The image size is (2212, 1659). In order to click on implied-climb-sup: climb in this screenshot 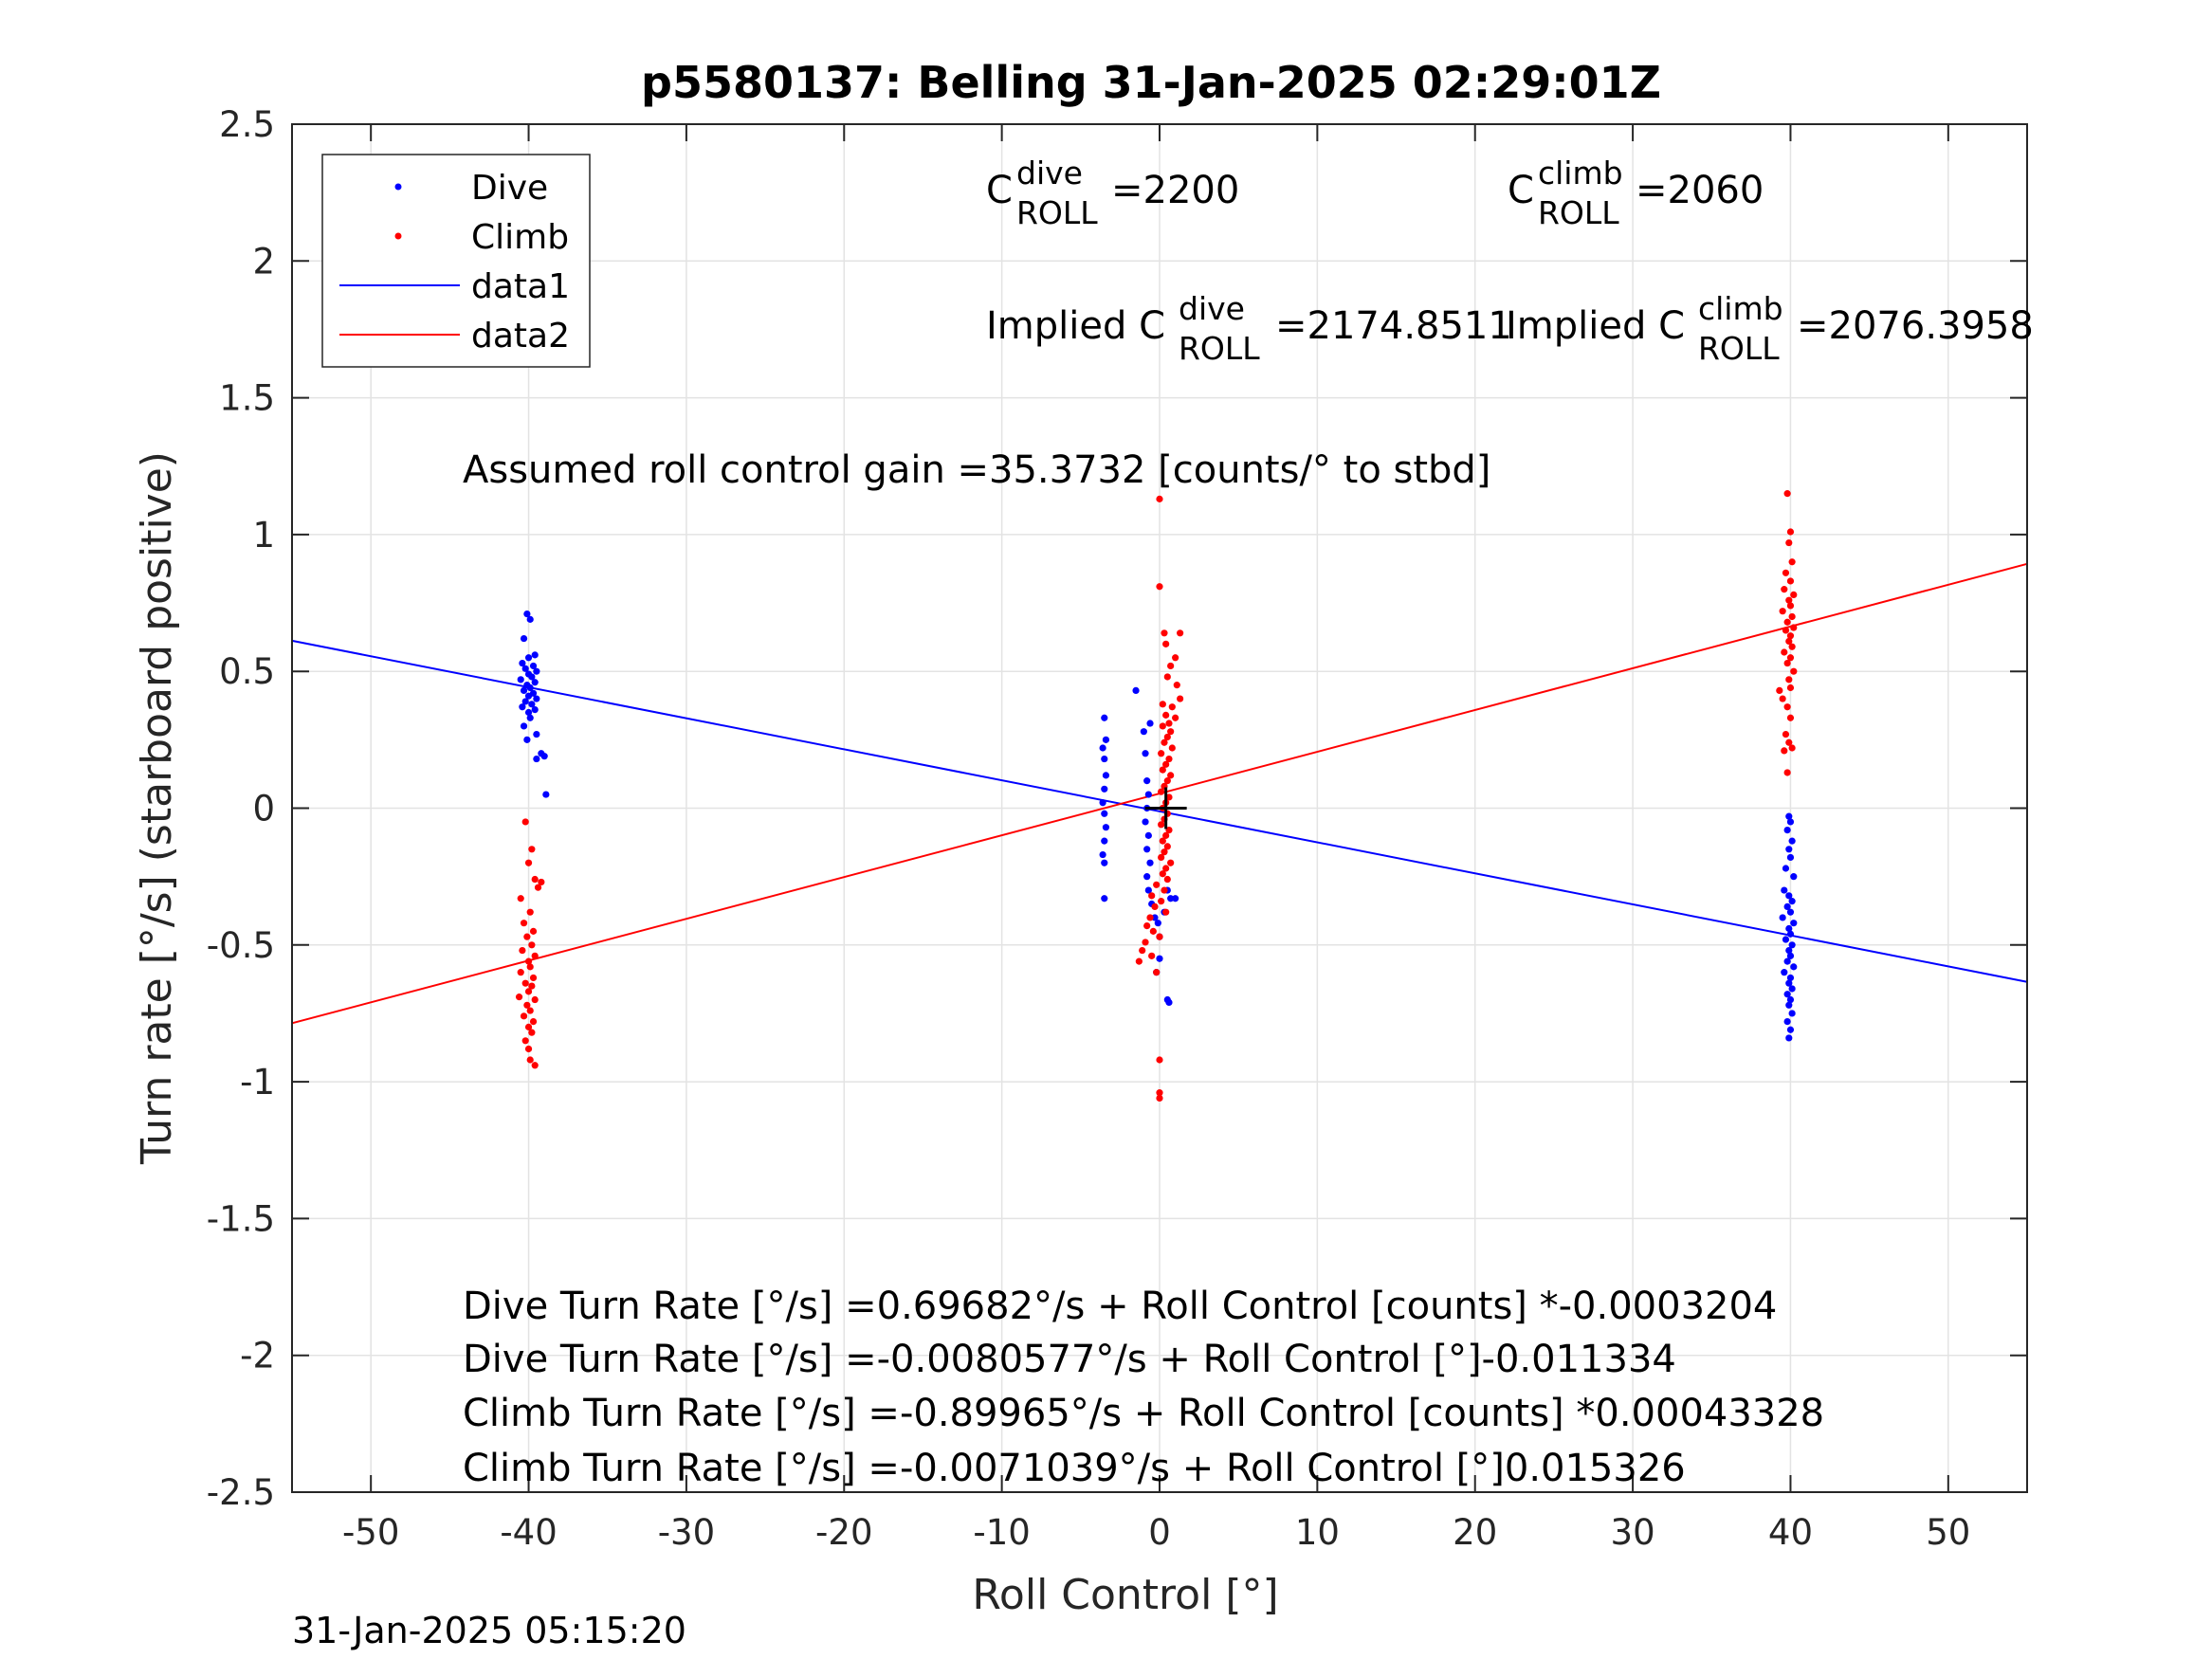, I will do `click(1740, 308)`.